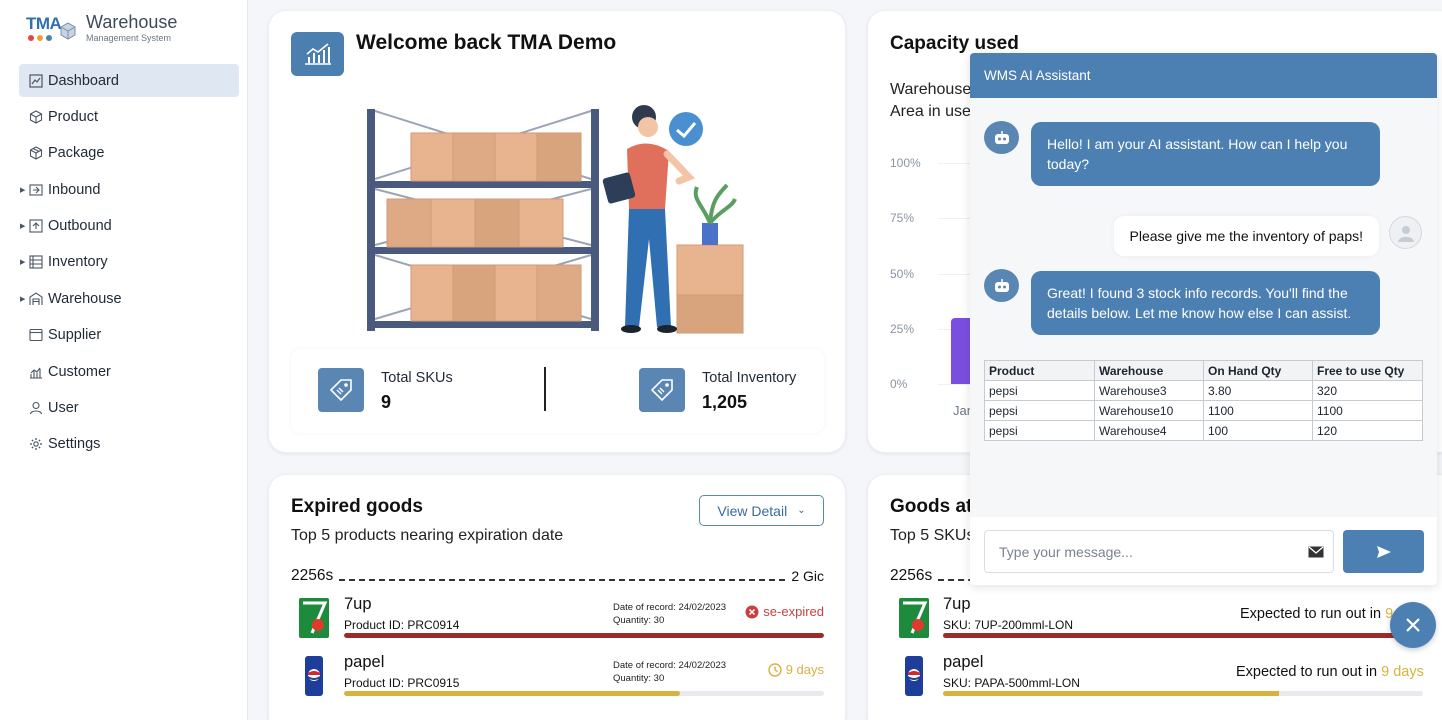 This screenshot has height=720, width=1442. I want to click on sidebar-item-label: Warehouse, so click(85, 298).